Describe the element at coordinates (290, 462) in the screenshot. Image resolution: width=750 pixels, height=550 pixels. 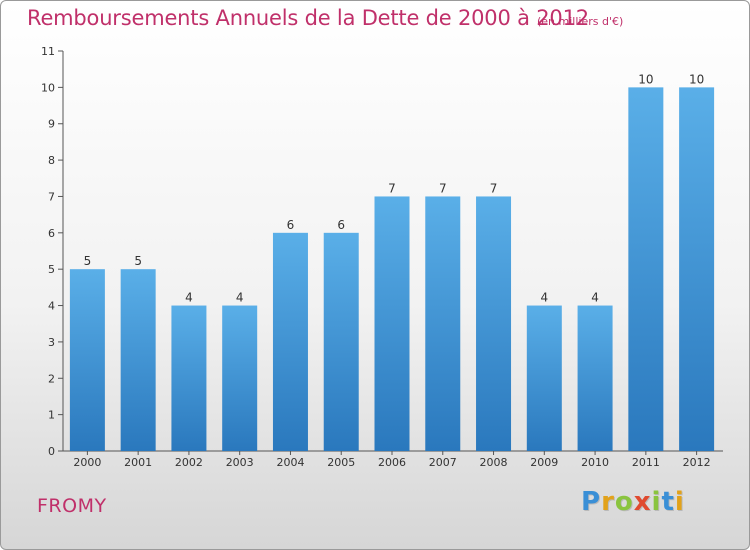
I see `x-tick-label: 2004` at that location.